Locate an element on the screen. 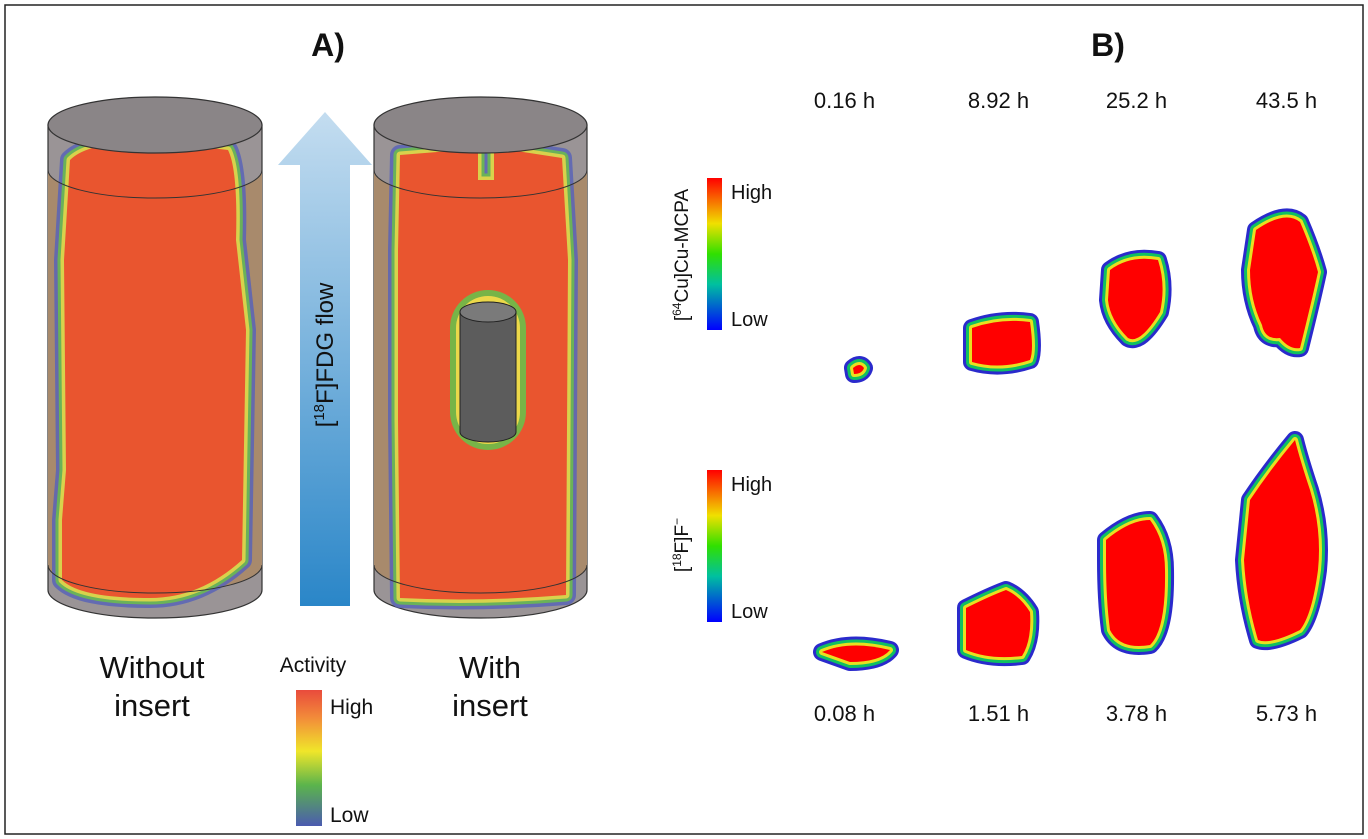 The image size is (1368, 839). panel-label: A) is located at coordinates (328, 45).